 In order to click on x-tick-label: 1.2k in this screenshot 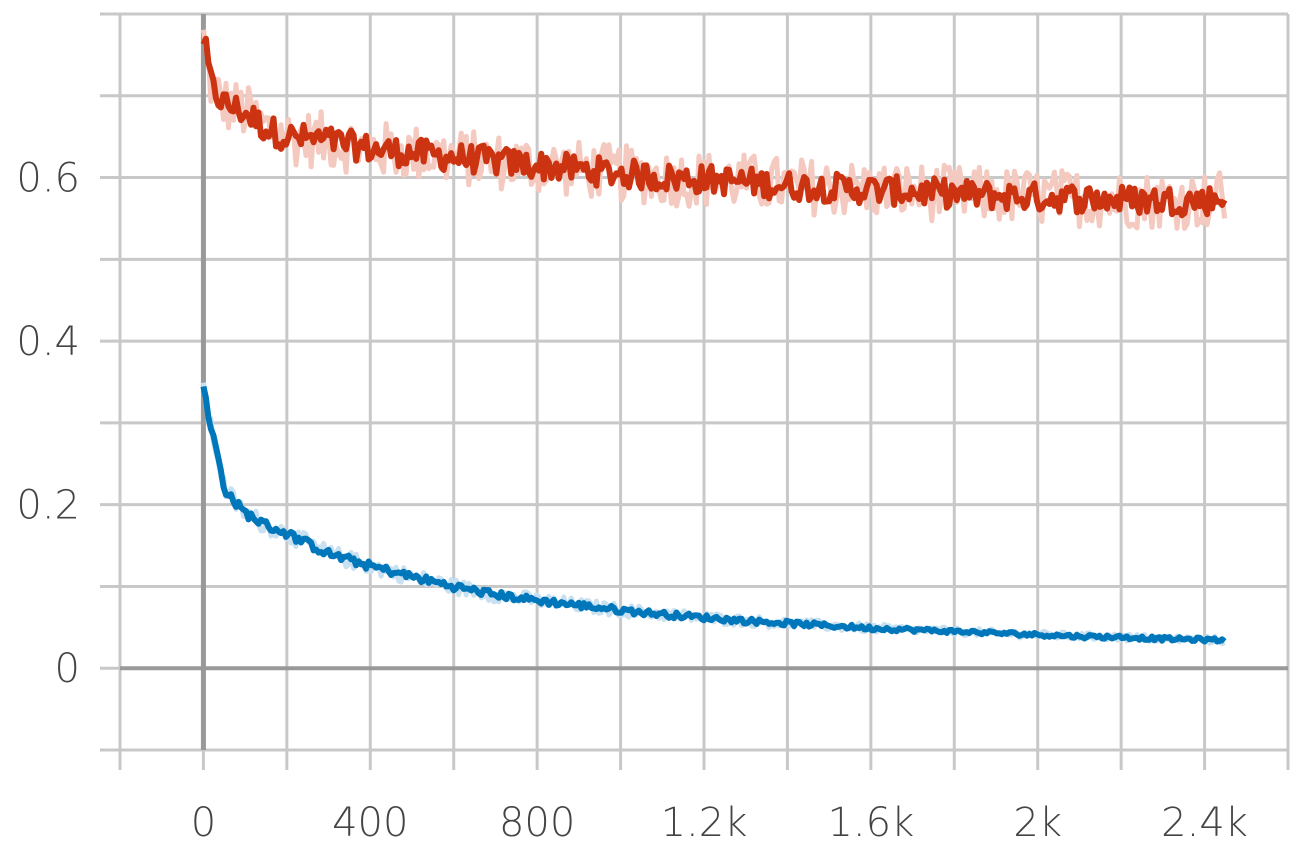, I will do `click(704, 823)`.